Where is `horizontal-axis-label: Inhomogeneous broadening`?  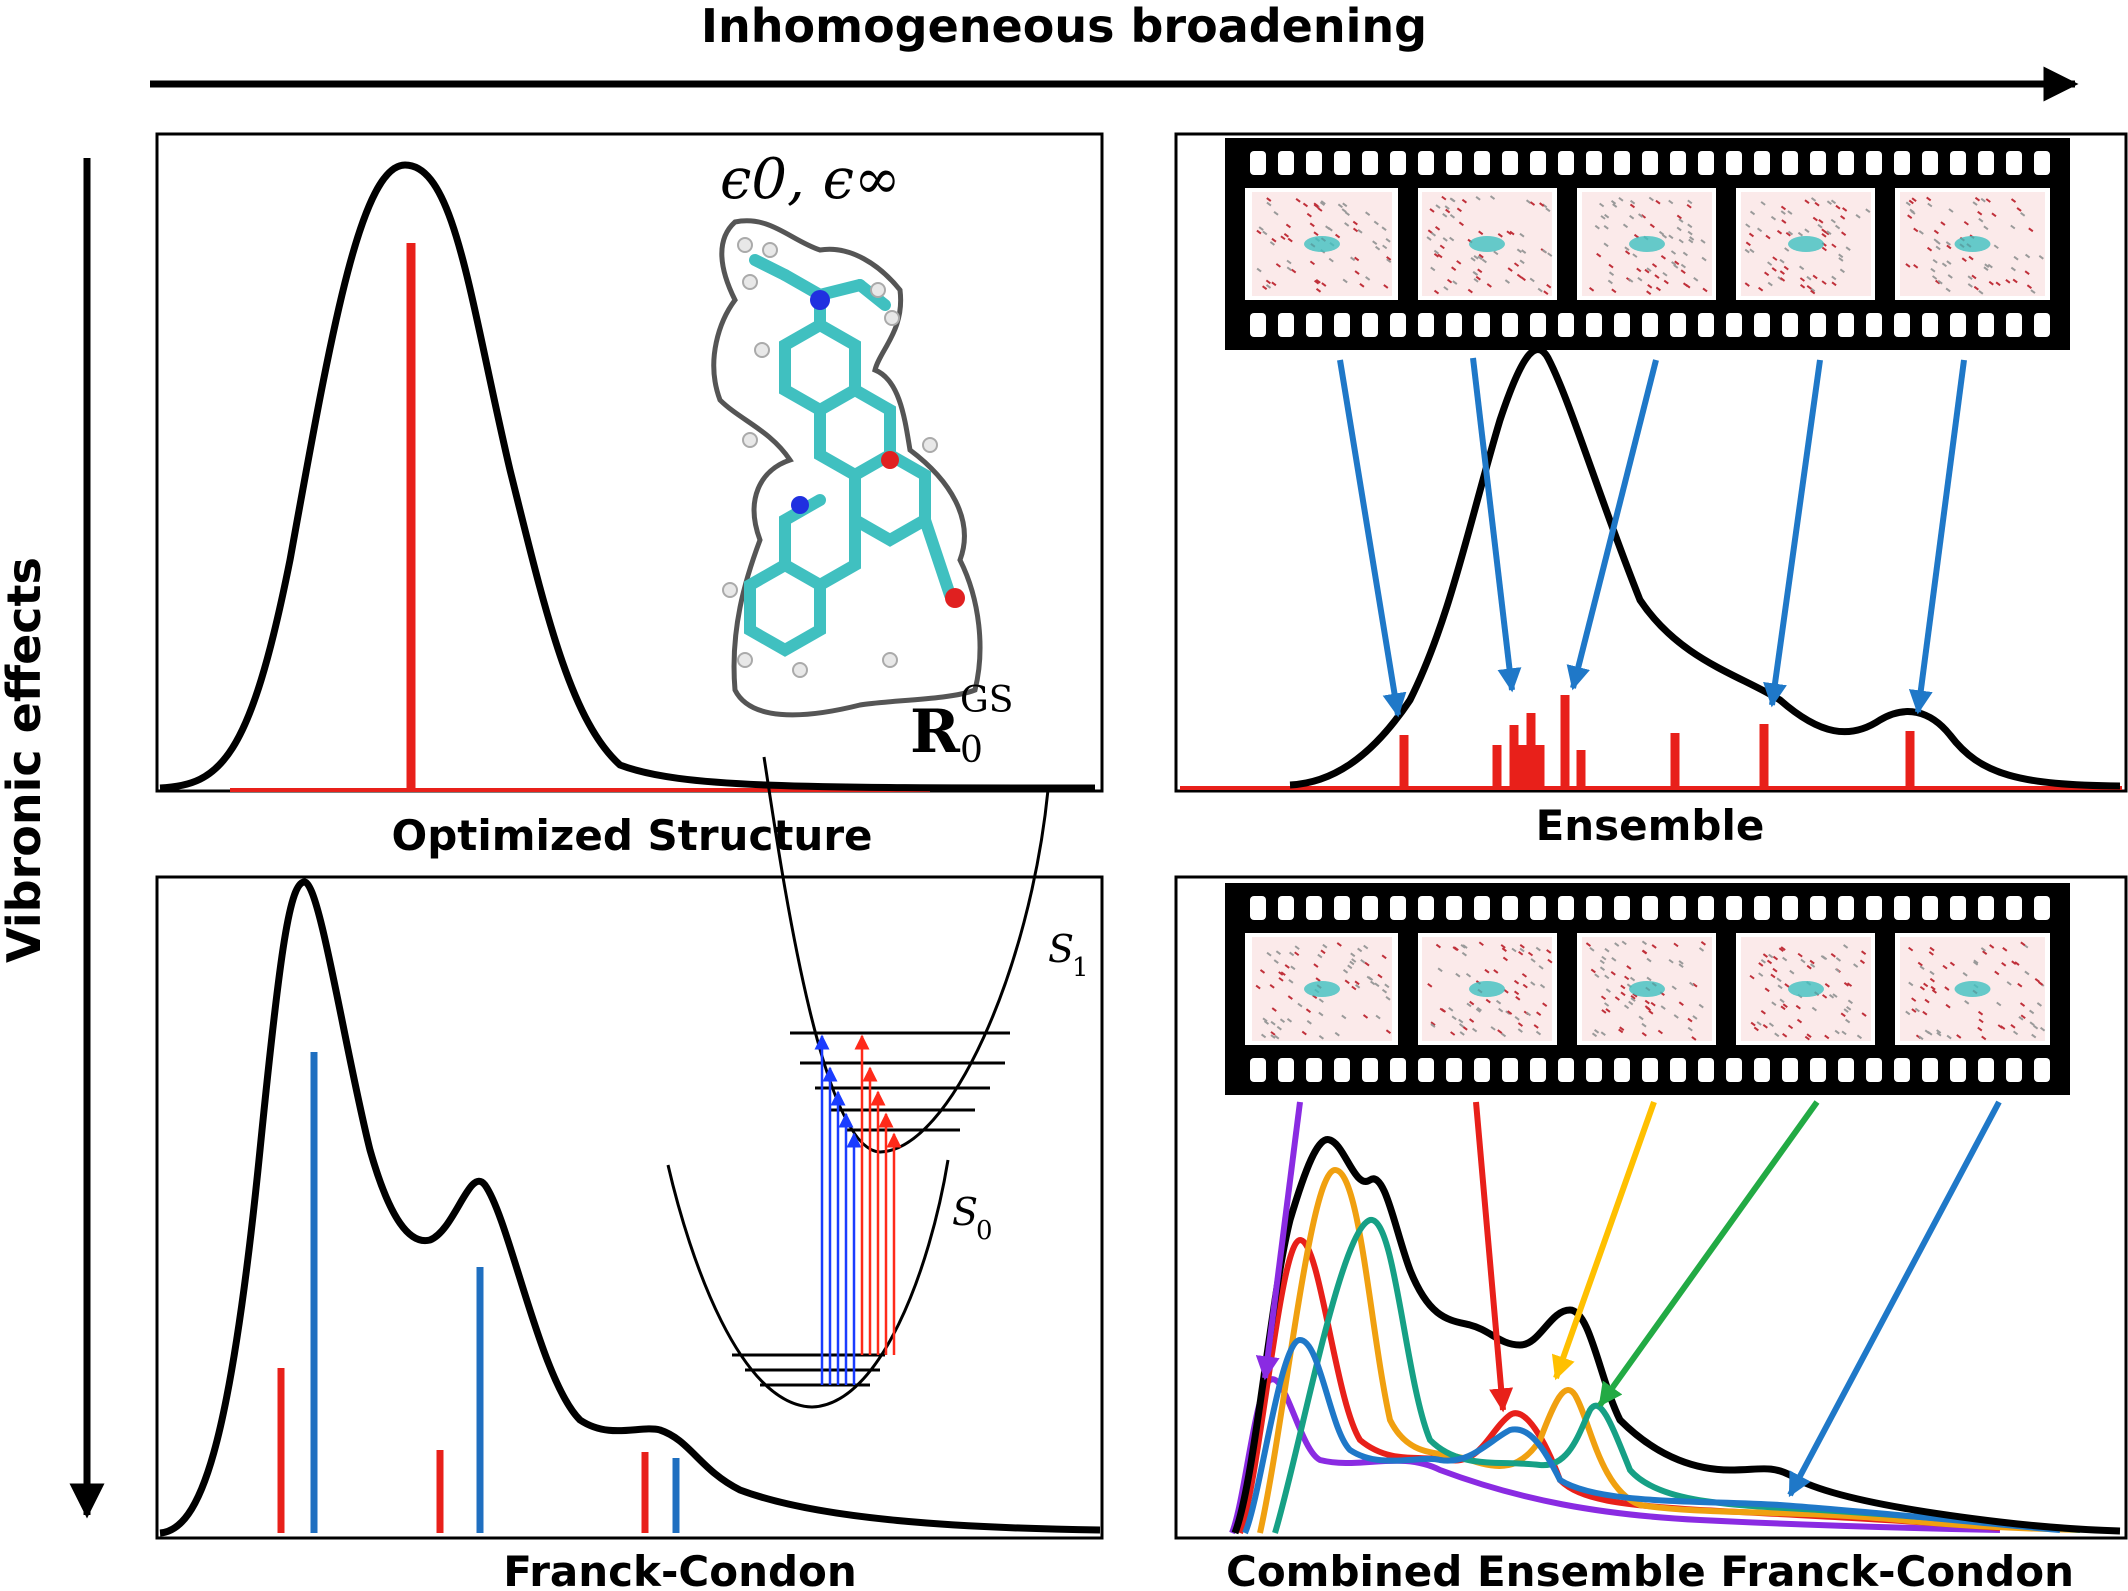
horizontal-axis-label: Inhomogeneous broadening is located at coordinates (1064, 26).